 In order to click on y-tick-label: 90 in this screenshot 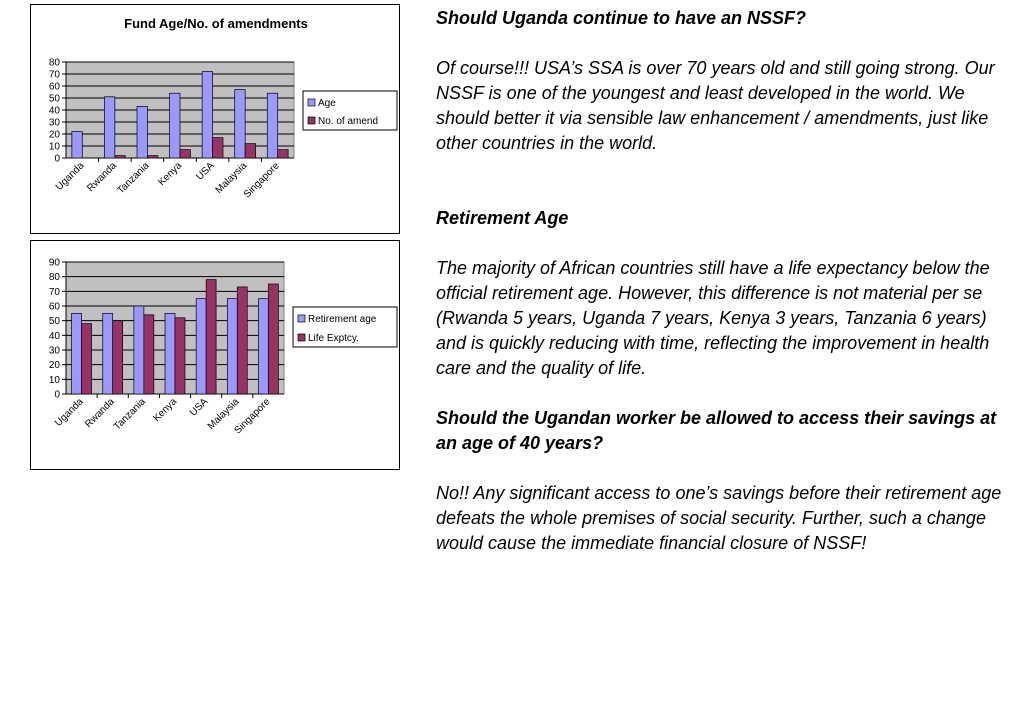, I will do `click(55, 263)`.